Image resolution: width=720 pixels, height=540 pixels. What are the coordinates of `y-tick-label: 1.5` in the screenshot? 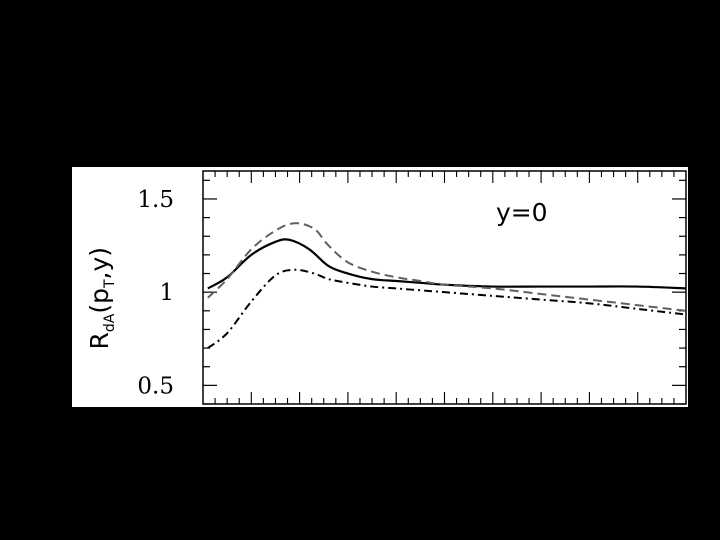 It's located at (155, 200).